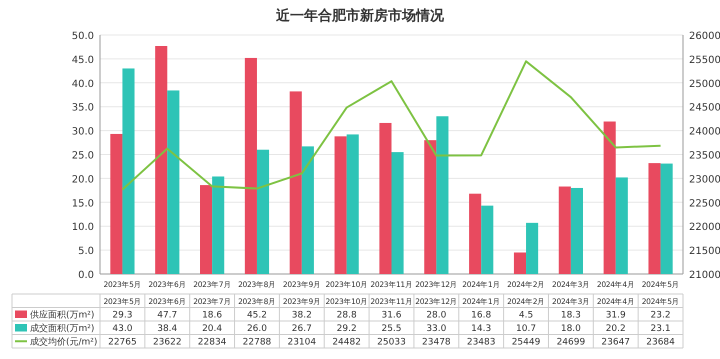  What do you see at coordinates (616, 329) in the screenshot?
I see `data-label: 20.2` at bounding box center [616, 329].